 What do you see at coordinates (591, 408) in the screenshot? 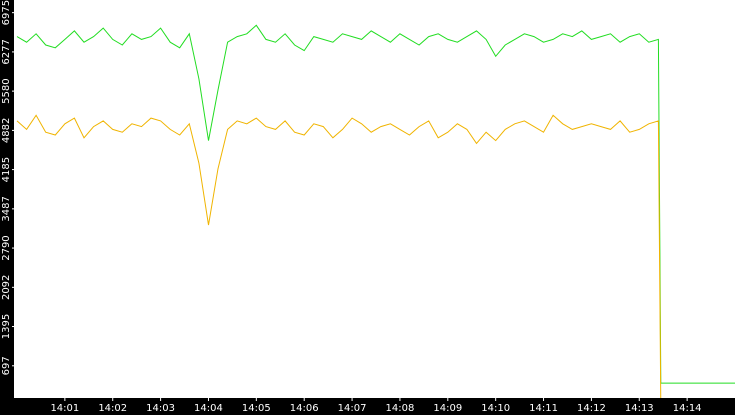
I see `x-tick-label: 14:12` at bounding box center [591, 408].